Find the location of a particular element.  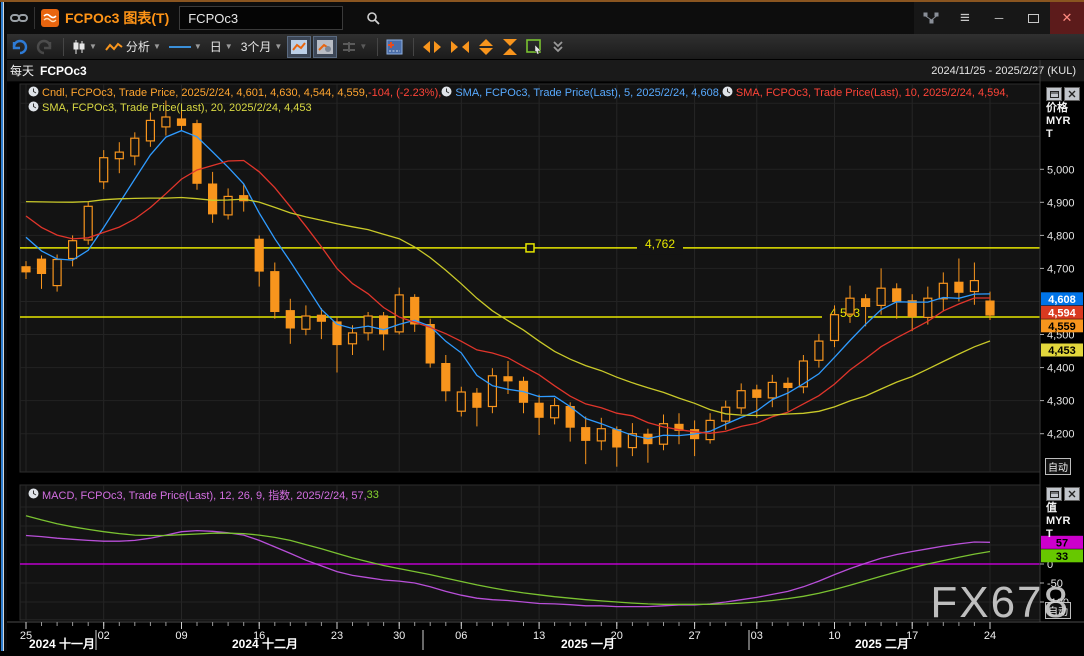

price-tick-label: 4,200 is located at coordinates (1061, 435).